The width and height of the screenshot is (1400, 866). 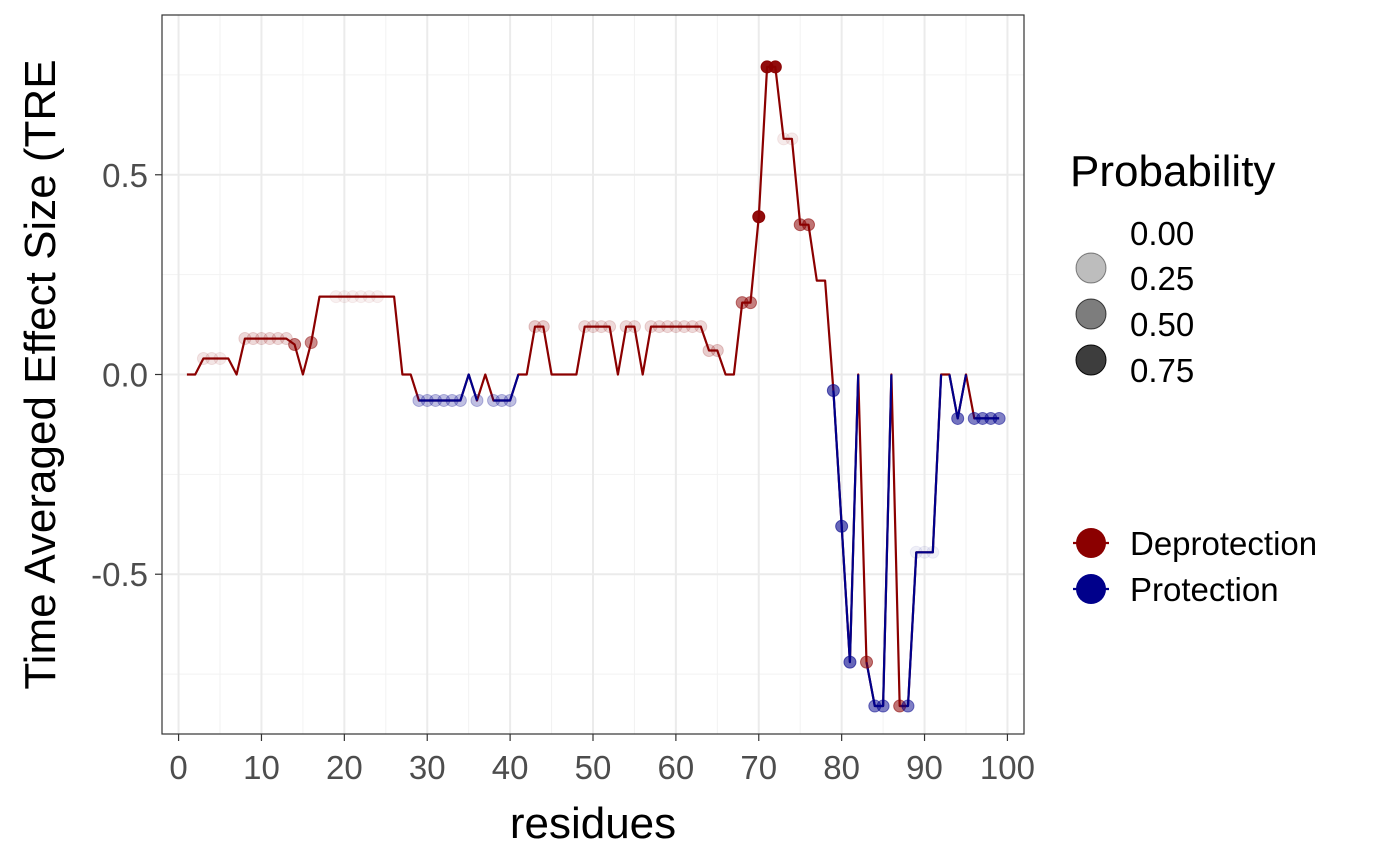 I want to click on y-tick-label: 0.5, so click(x=125, y=175).